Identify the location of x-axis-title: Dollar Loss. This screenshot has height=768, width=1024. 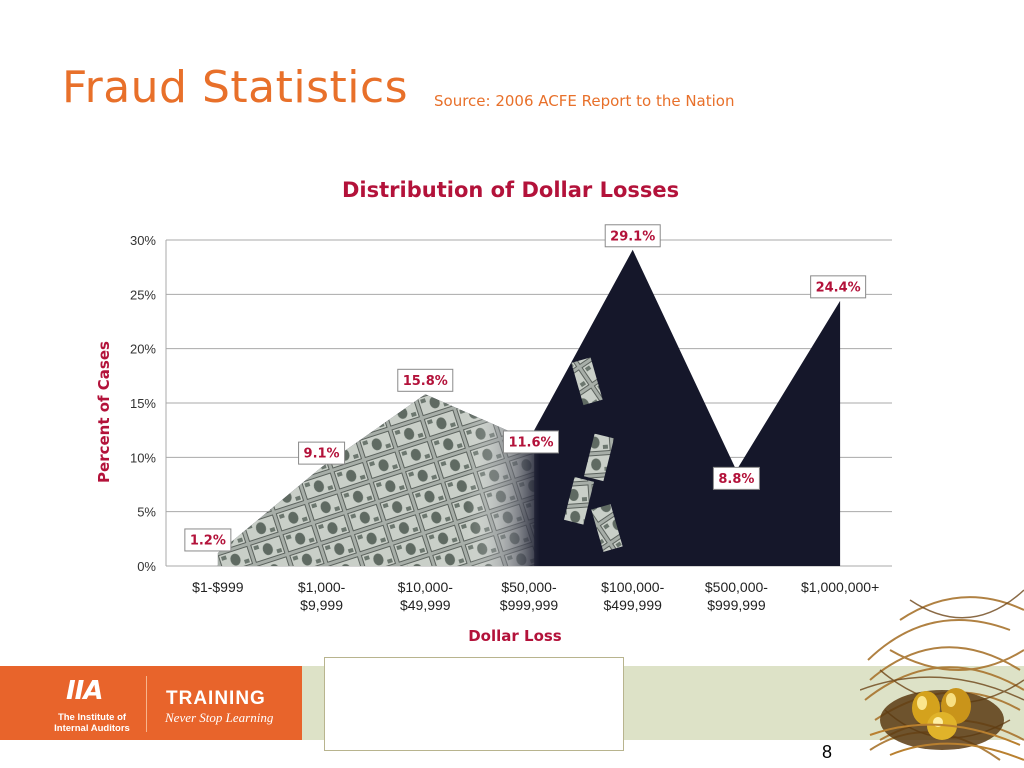
(515, 636).